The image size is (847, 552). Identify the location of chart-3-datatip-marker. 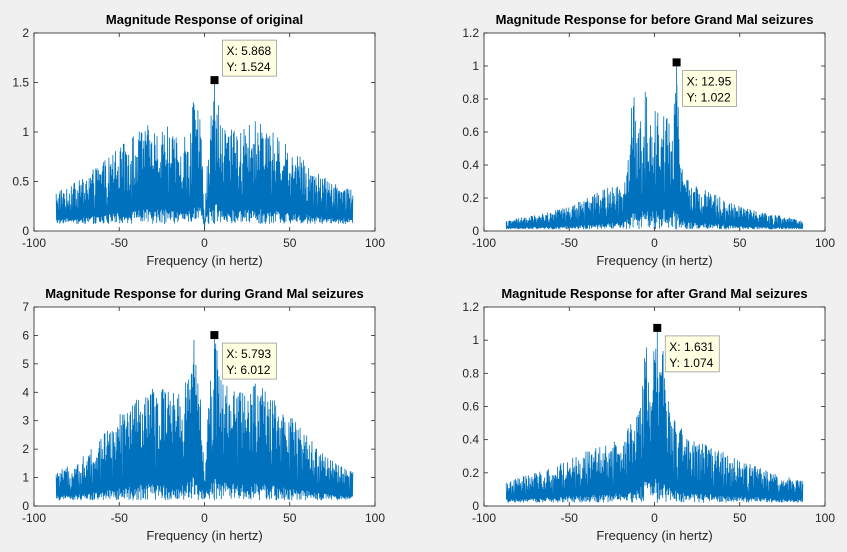
(214, 335).